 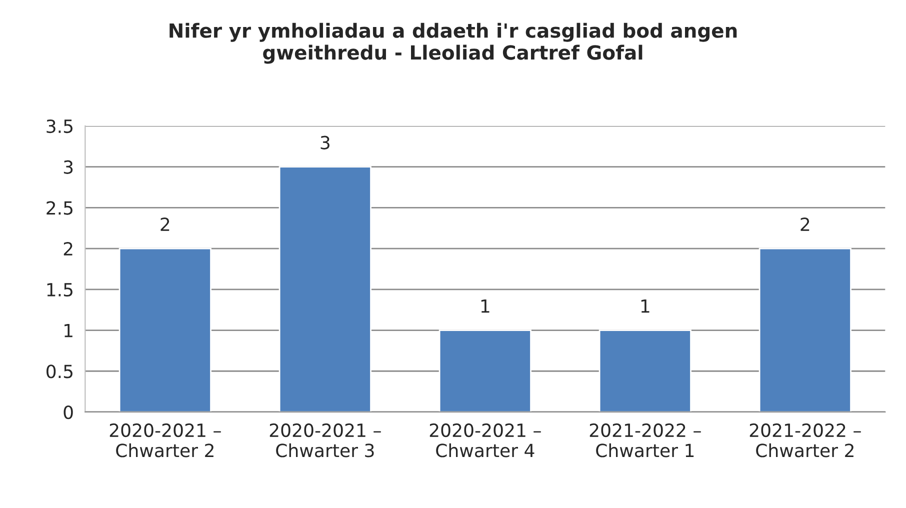 I want to click on y-tick-label: 2, so click(x=68, y=249).